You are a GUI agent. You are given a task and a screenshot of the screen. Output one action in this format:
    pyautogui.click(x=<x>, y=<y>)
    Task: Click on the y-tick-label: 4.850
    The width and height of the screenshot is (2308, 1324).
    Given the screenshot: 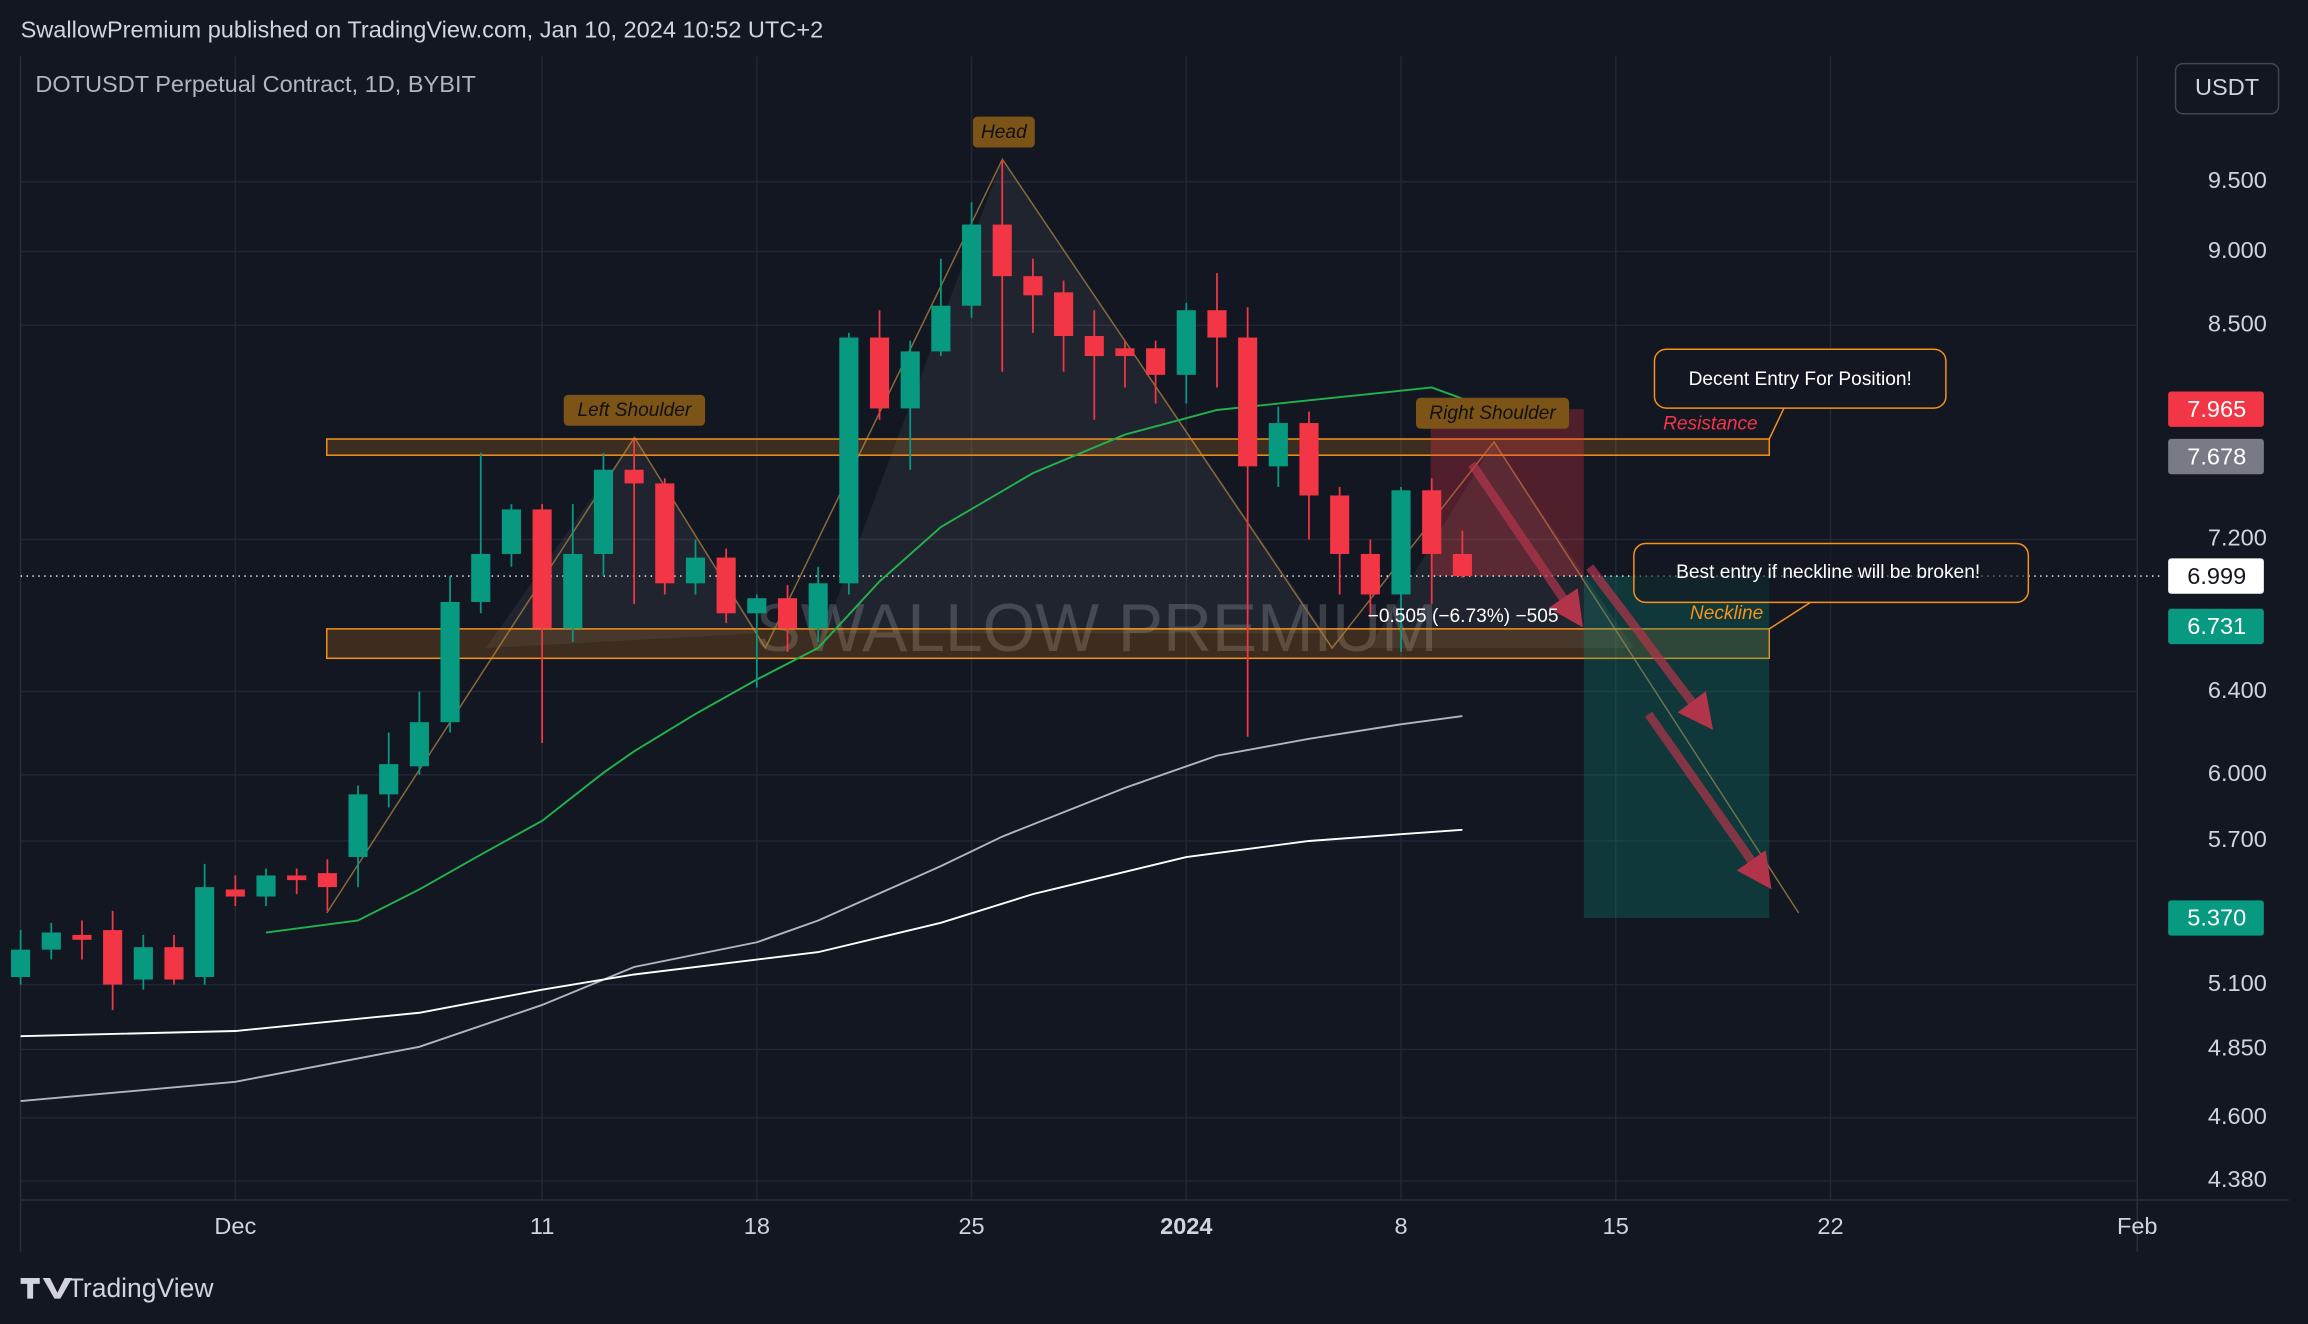 What is the action you would take?
    pyautogui.click(x=2237, y=1048)
    